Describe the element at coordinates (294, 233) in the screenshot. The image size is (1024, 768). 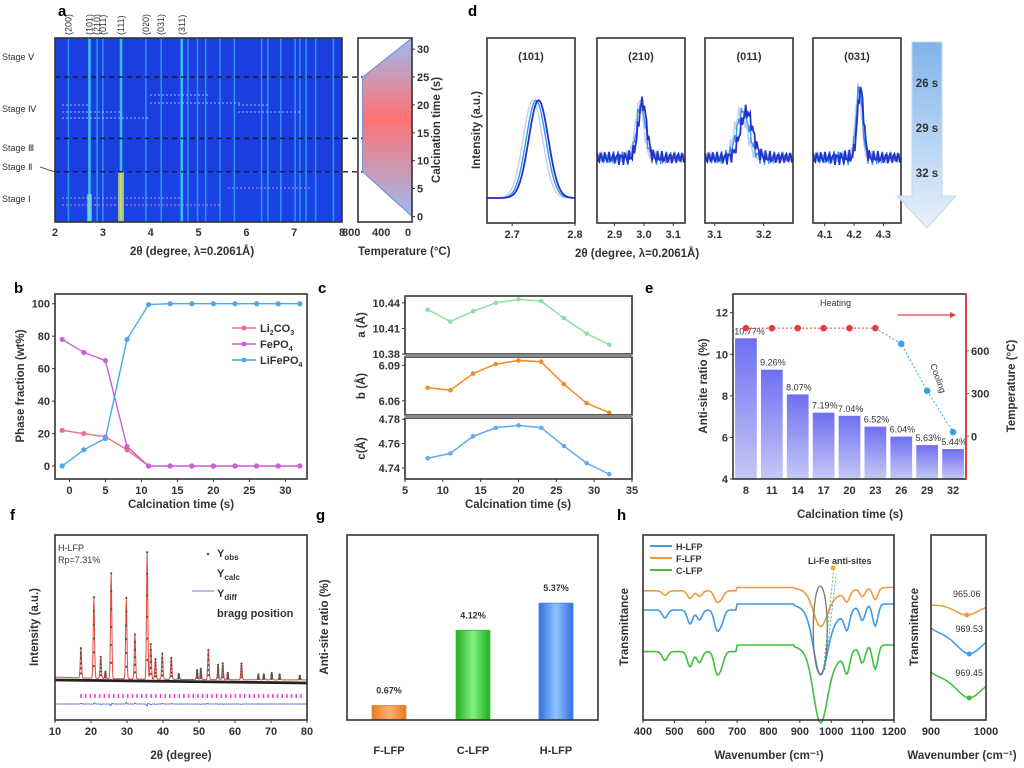
I see `x-tick-label: 7` at that location.